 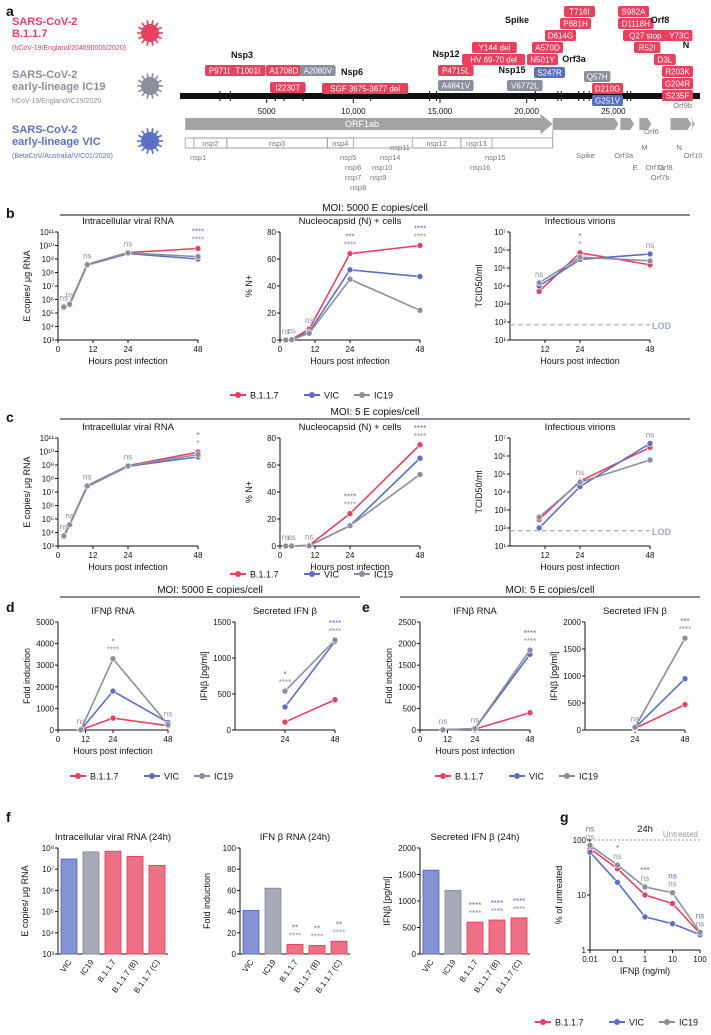 I want to click on mutation-text: D3L, so click(x=665, y=60).